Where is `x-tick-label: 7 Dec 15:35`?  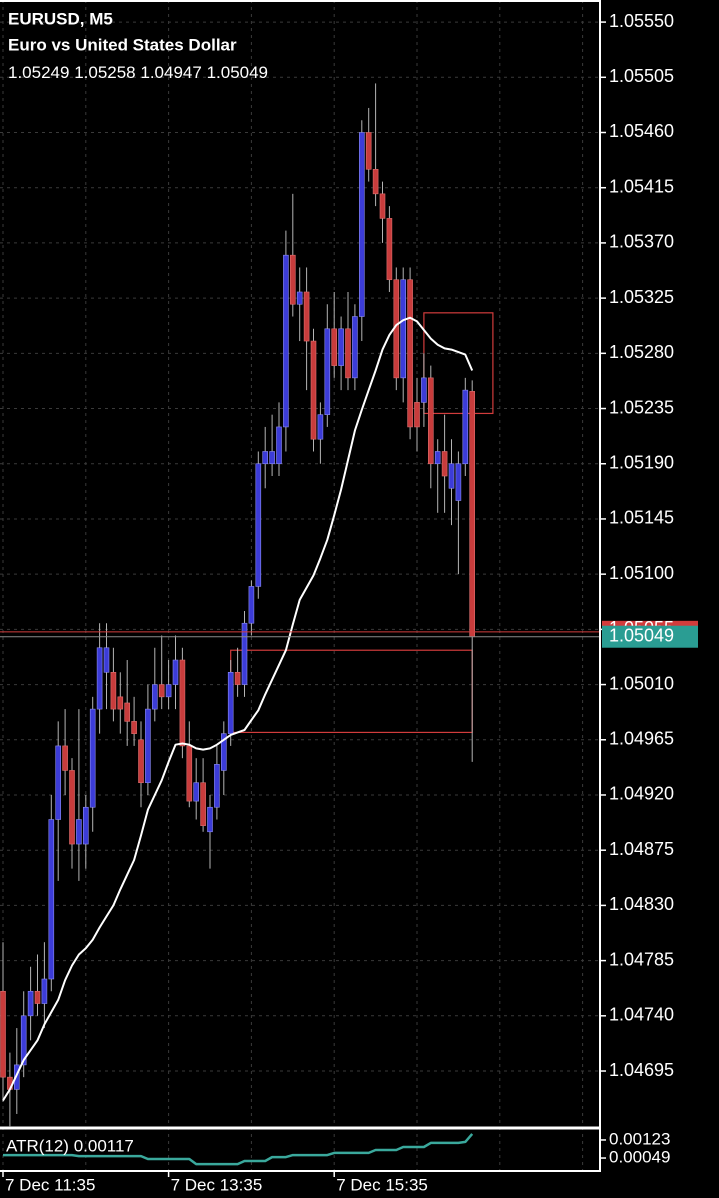
x-tick-label: 7 Dec 15:35 is located at coordinates (382, 1184).